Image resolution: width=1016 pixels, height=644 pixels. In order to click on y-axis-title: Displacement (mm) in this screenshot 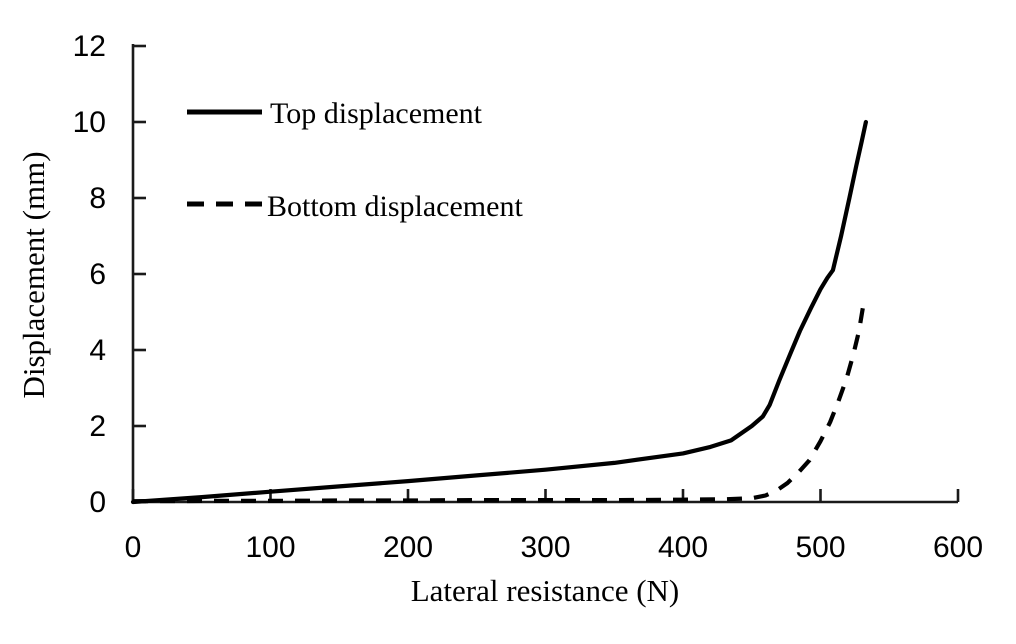, I will do `click(33, 274)`.